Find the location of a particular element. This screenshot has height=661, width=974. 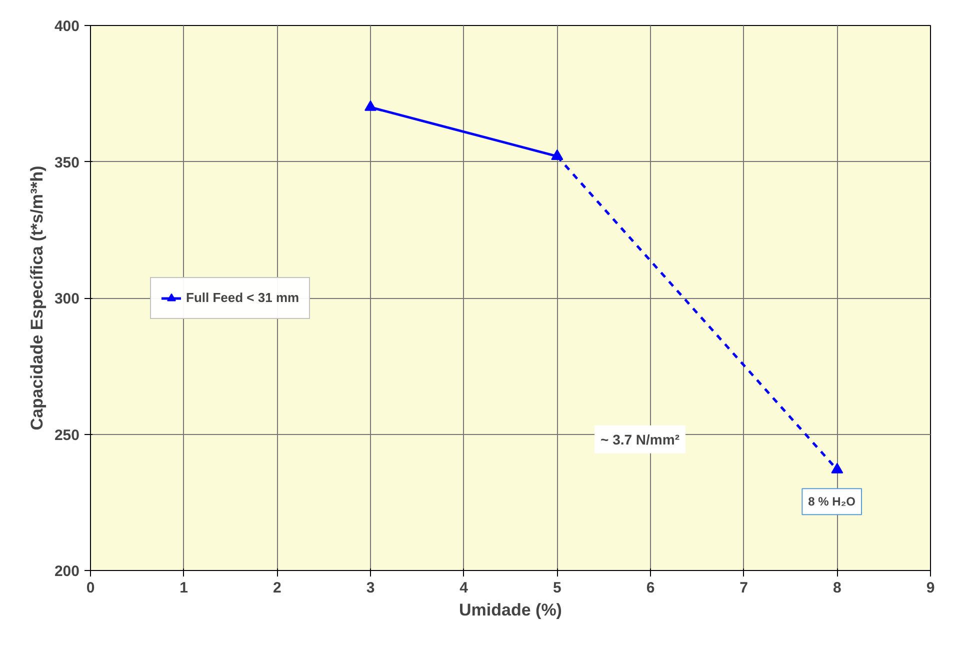

x-axis-title: Umidade (%) is located at coordinates (510, 610).